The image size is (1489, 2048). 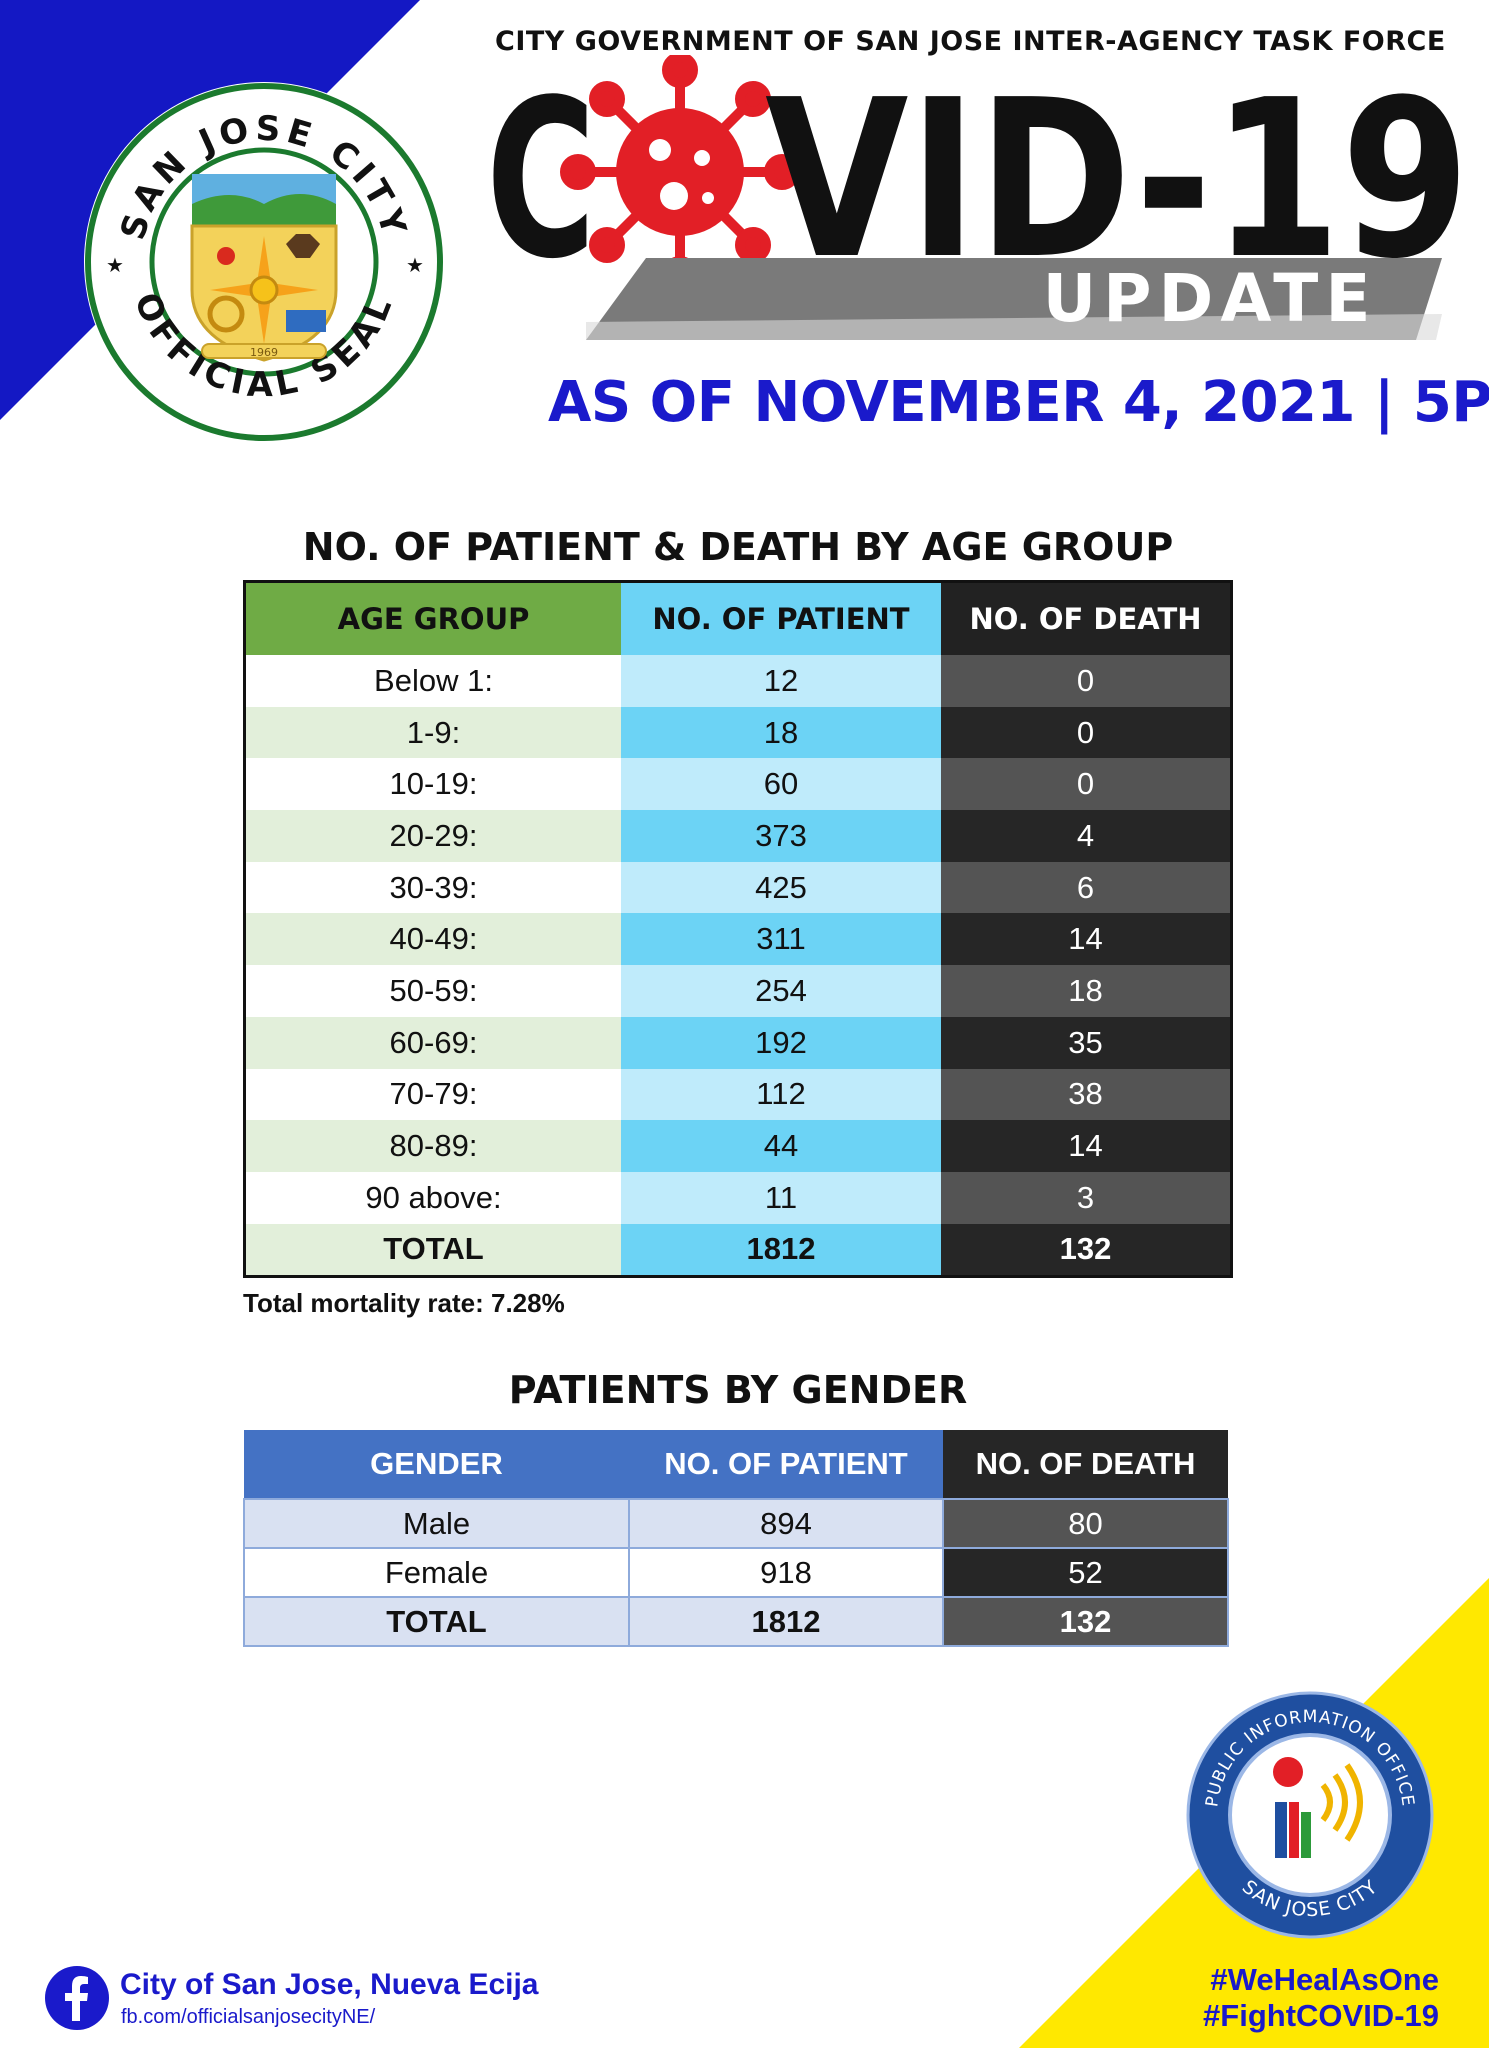 I want to click on deaths-cell: 35, so click(x=1086, y=1042).